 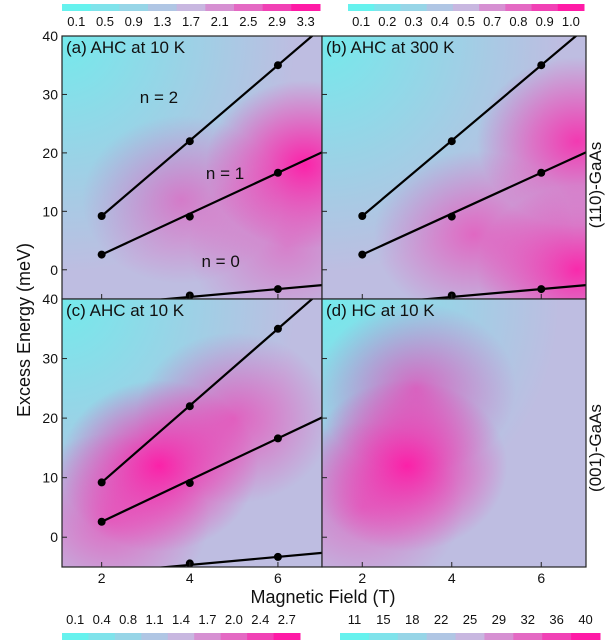 I want to click on colorbar-tick-label: 1.0, so click(x=571, y=21).